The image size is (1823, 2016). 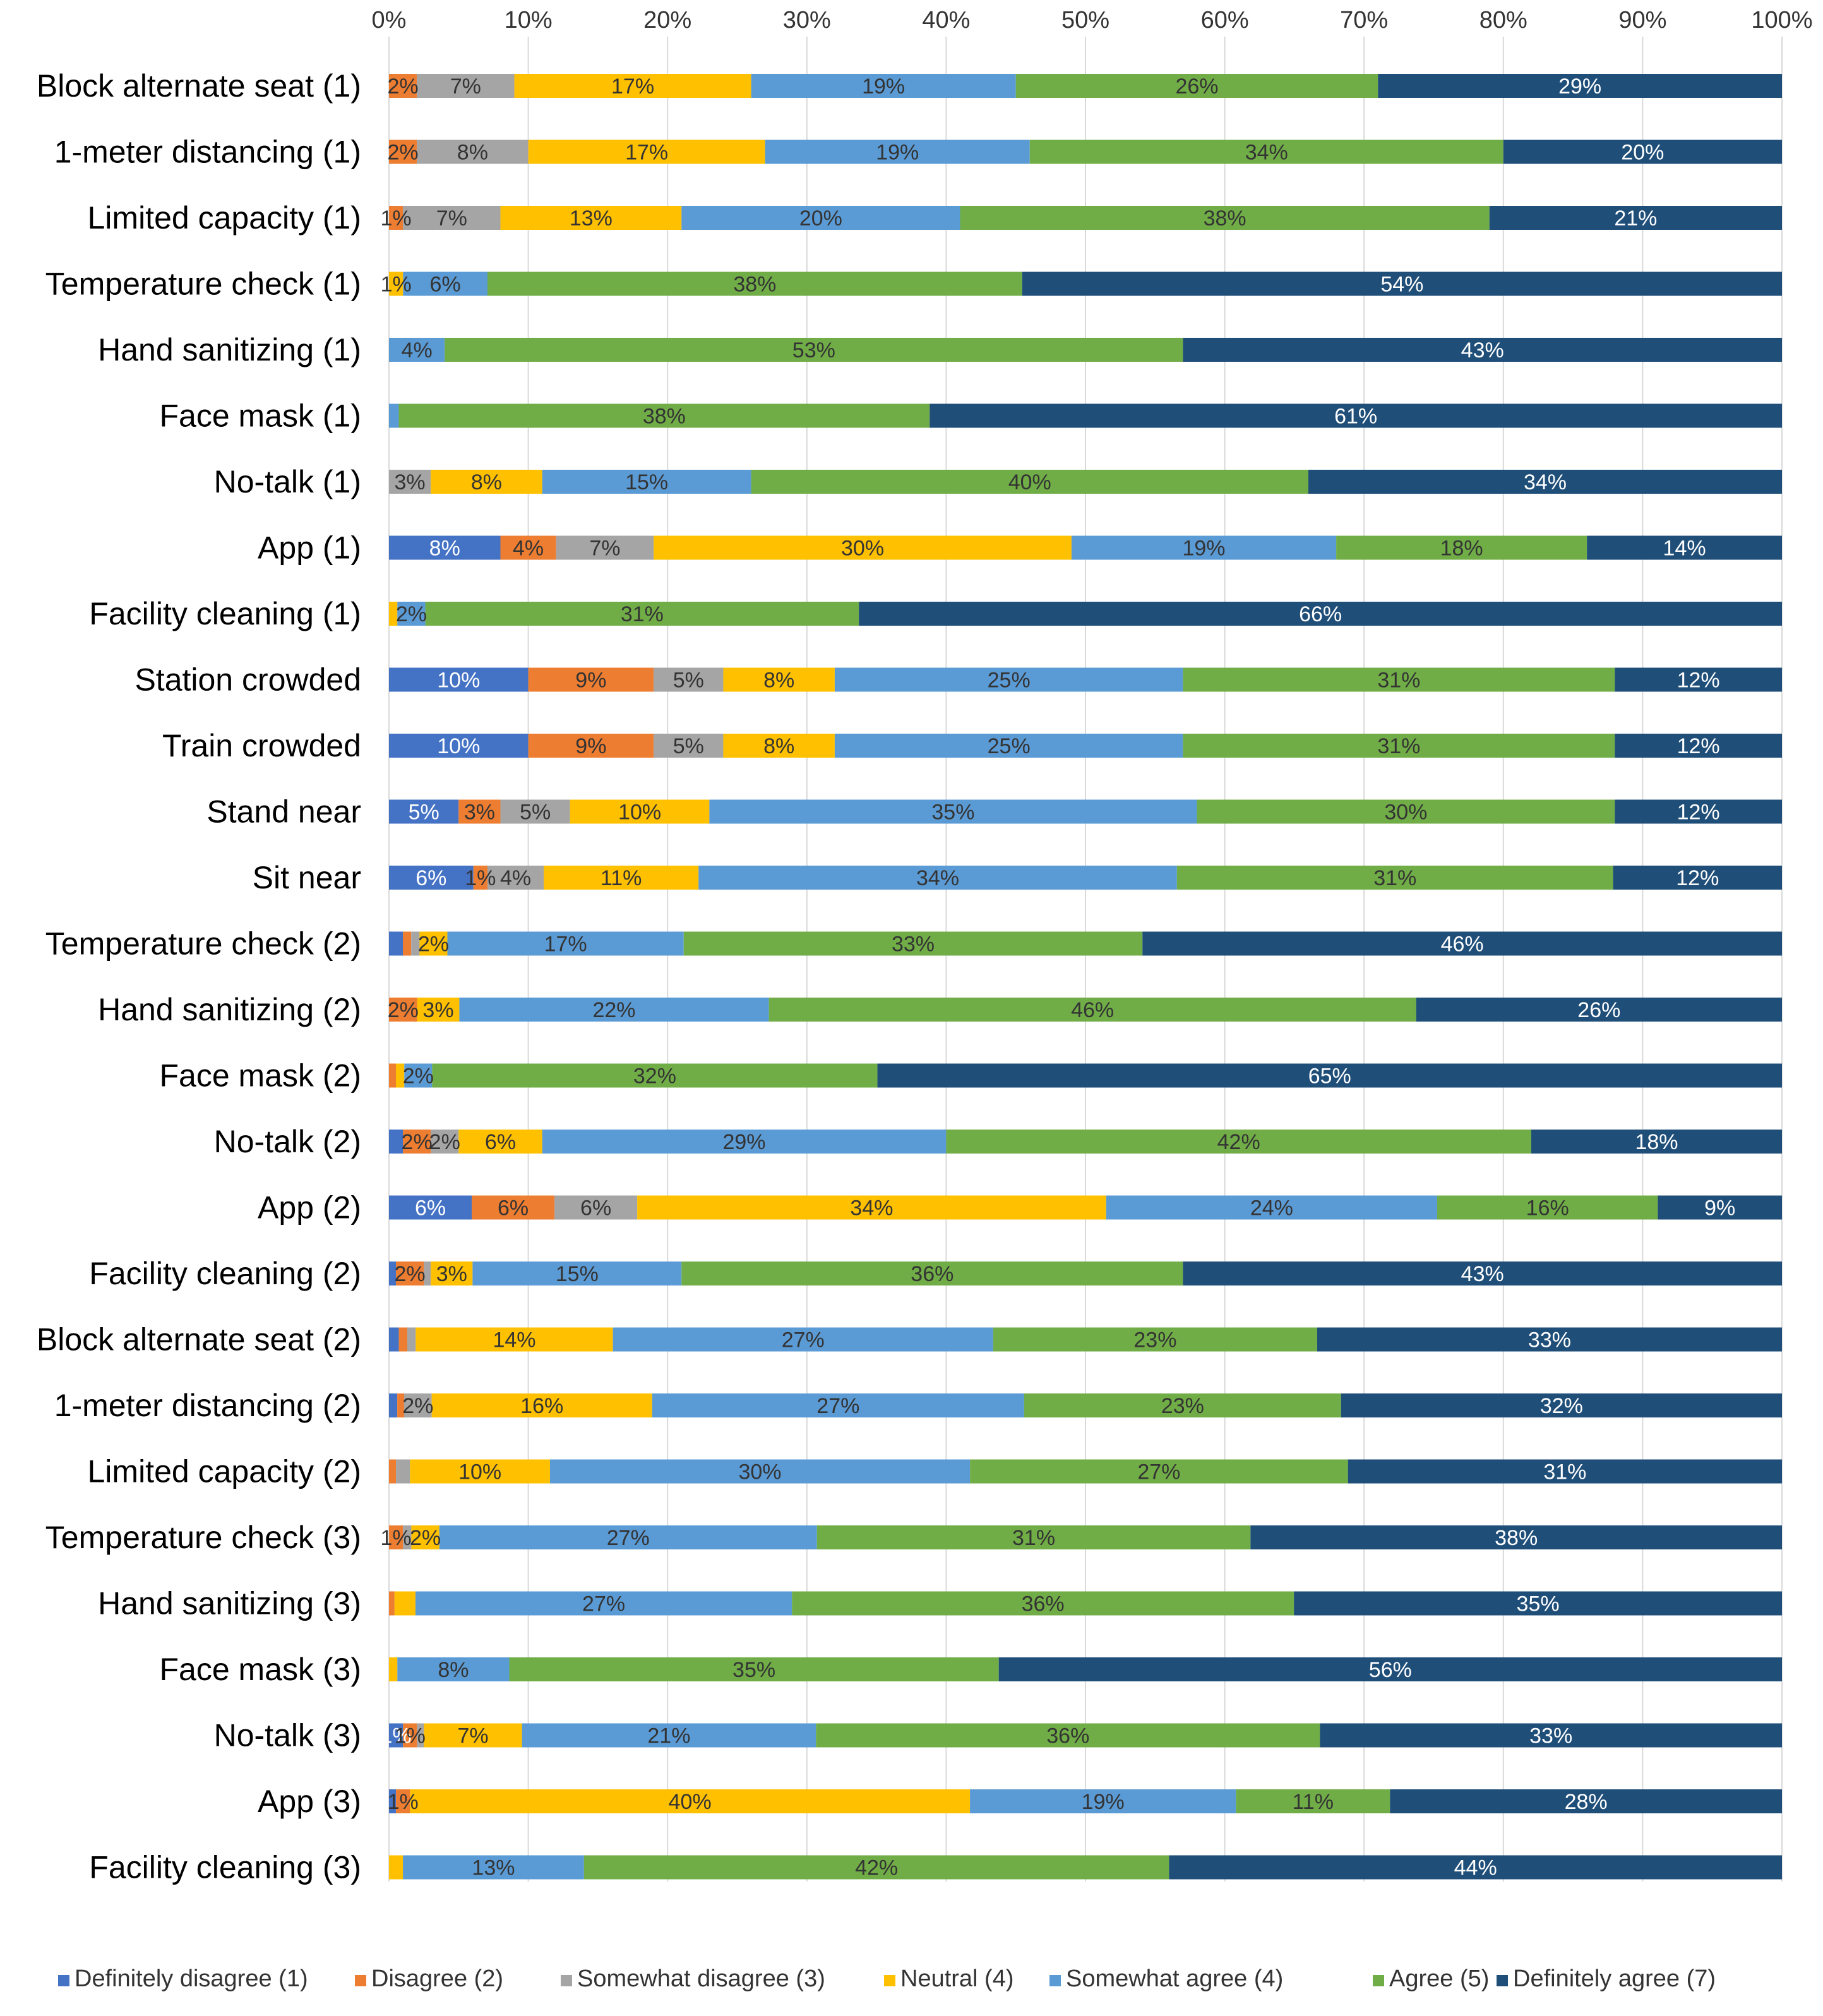 I want to click on x-tick-label: 0%, so click(x=389, y=20).